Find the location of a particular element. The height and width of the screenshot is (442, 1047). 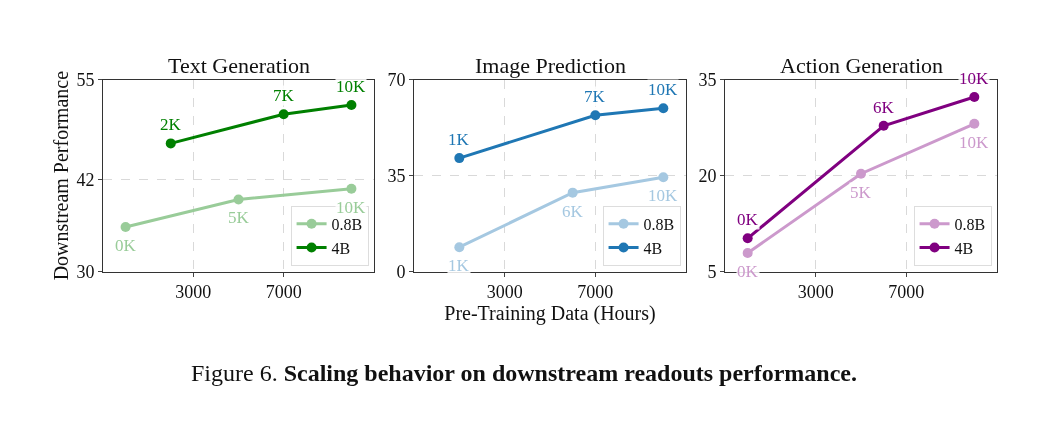

y-tick-label: 42 is located at coordinates (85, 179).